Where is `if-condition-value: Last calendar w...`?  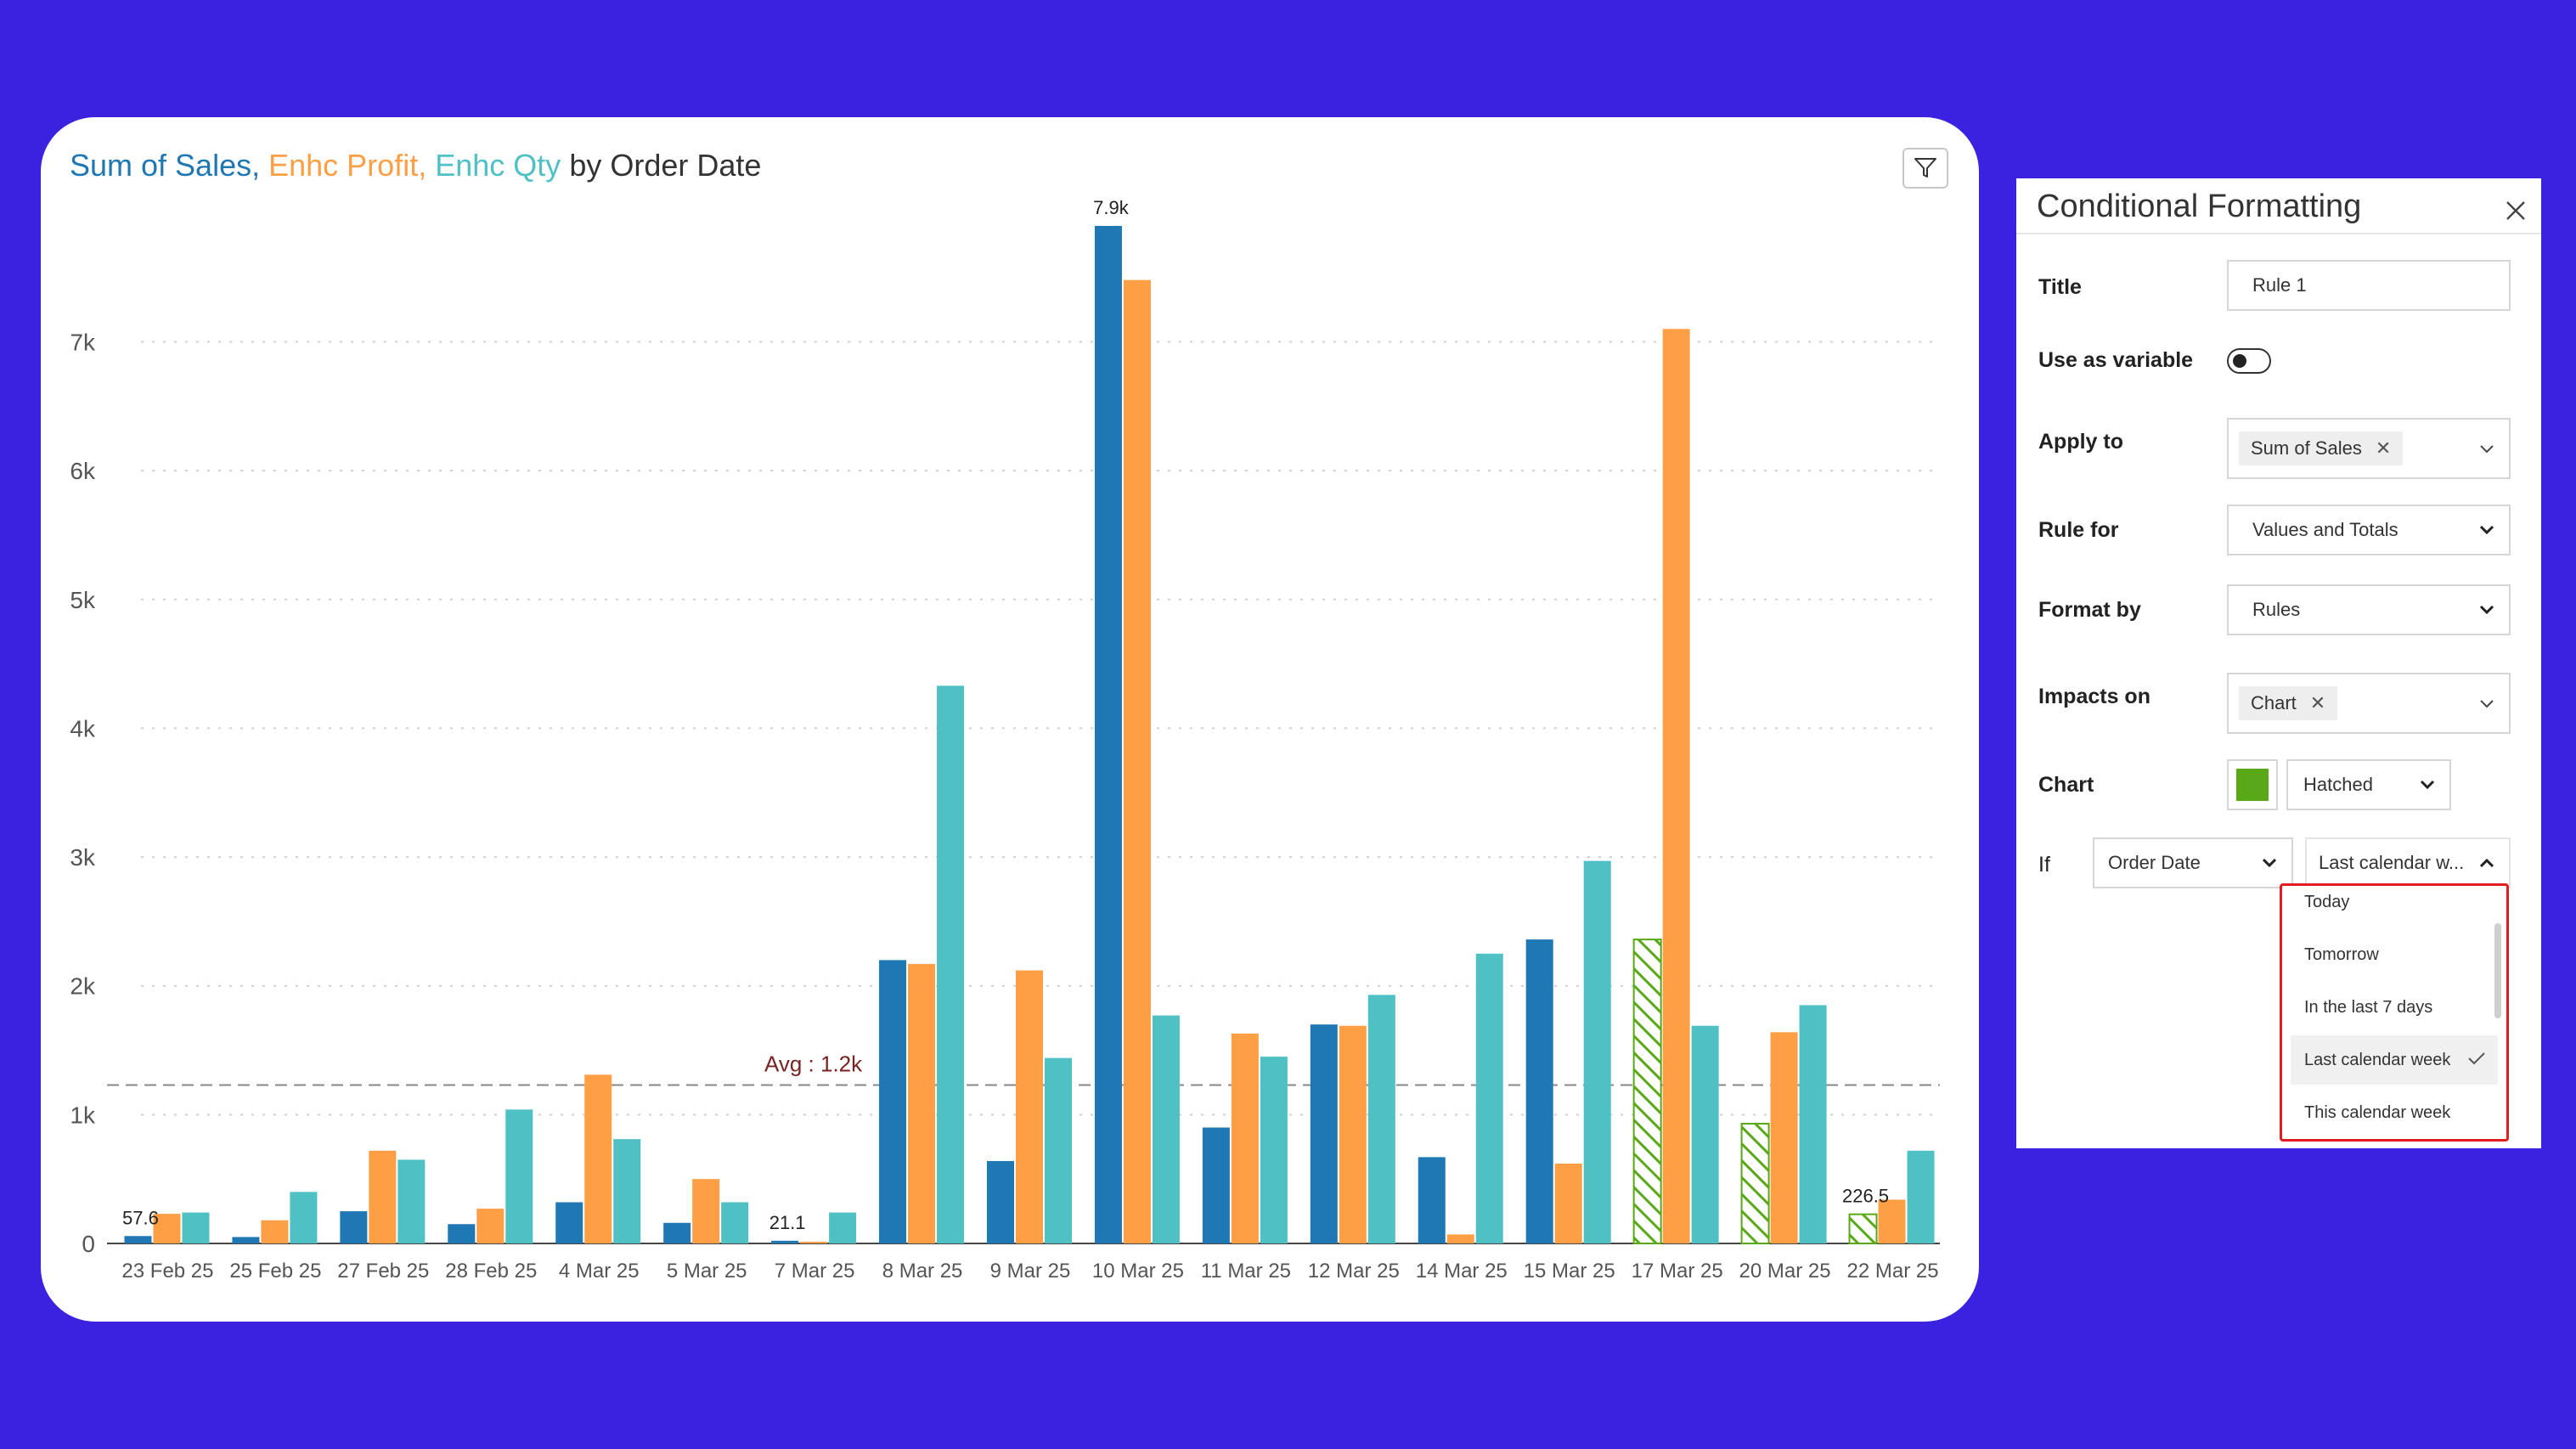 if-condition-value: Last calendar w... is located at coordinates (2392, 862).